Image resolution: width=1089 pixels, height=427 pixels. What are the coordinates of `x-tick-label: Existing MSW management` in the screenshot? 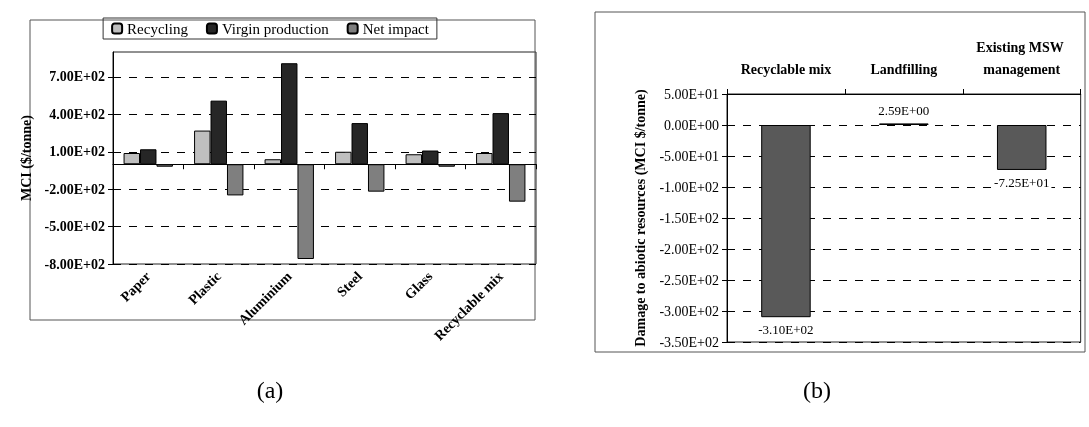 It's located at (1022, 58).